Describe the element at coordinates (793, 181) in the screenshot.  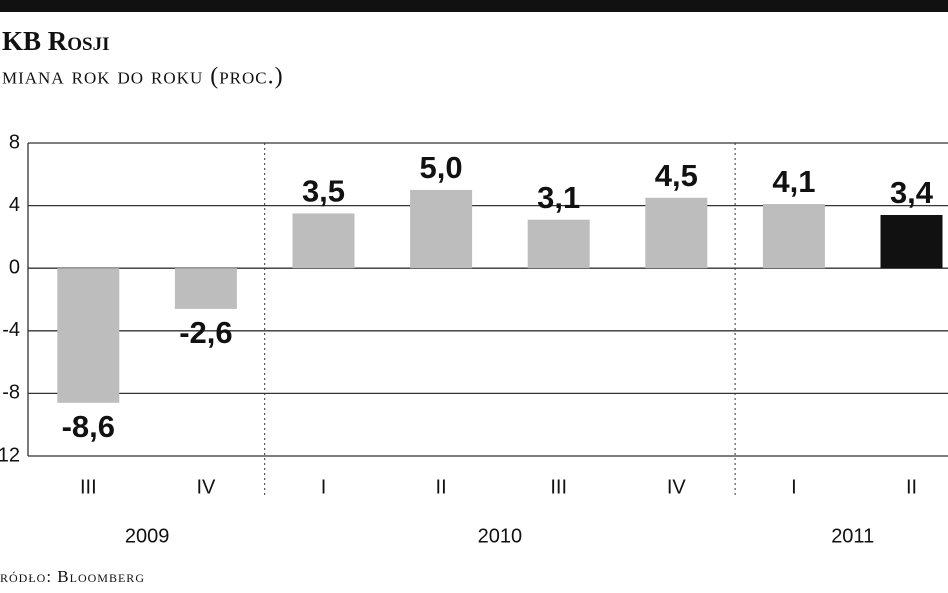
I see `value-label: 4,1` at that location.